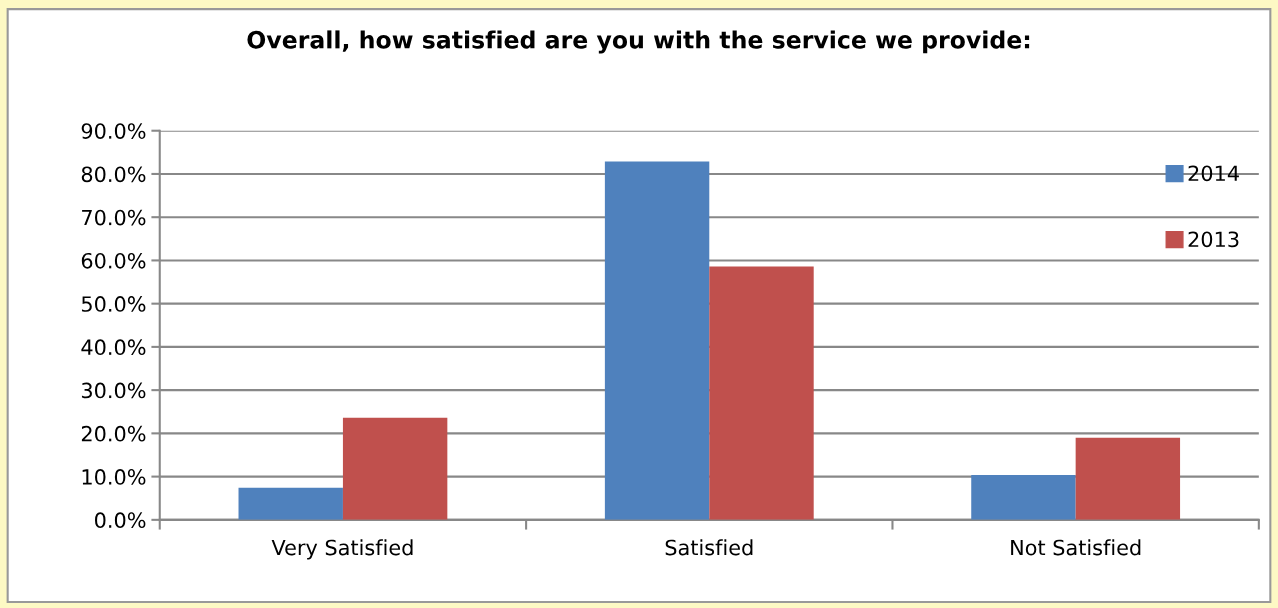 The width and height of the screenshot is (1278, 608). Describe the element at coordinates (114, 477) in the screenshot. I see `y-tick-label: 10.0%` at that location.